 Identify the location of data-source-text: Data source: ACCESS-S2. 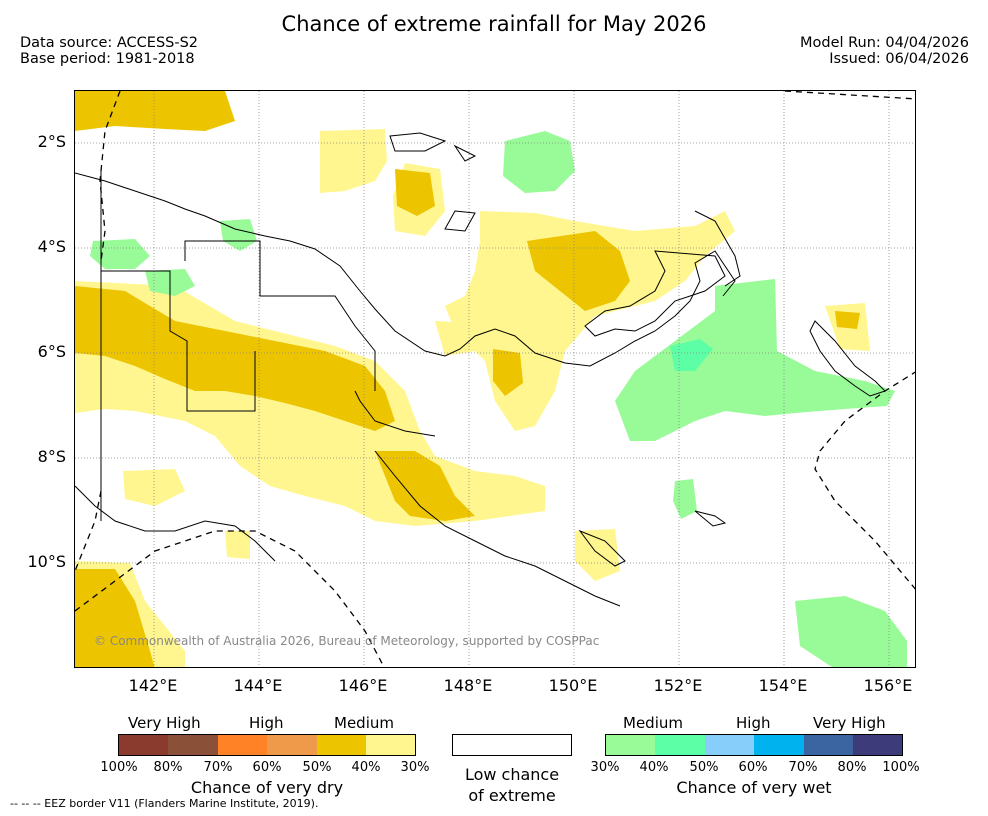
(109, 43).